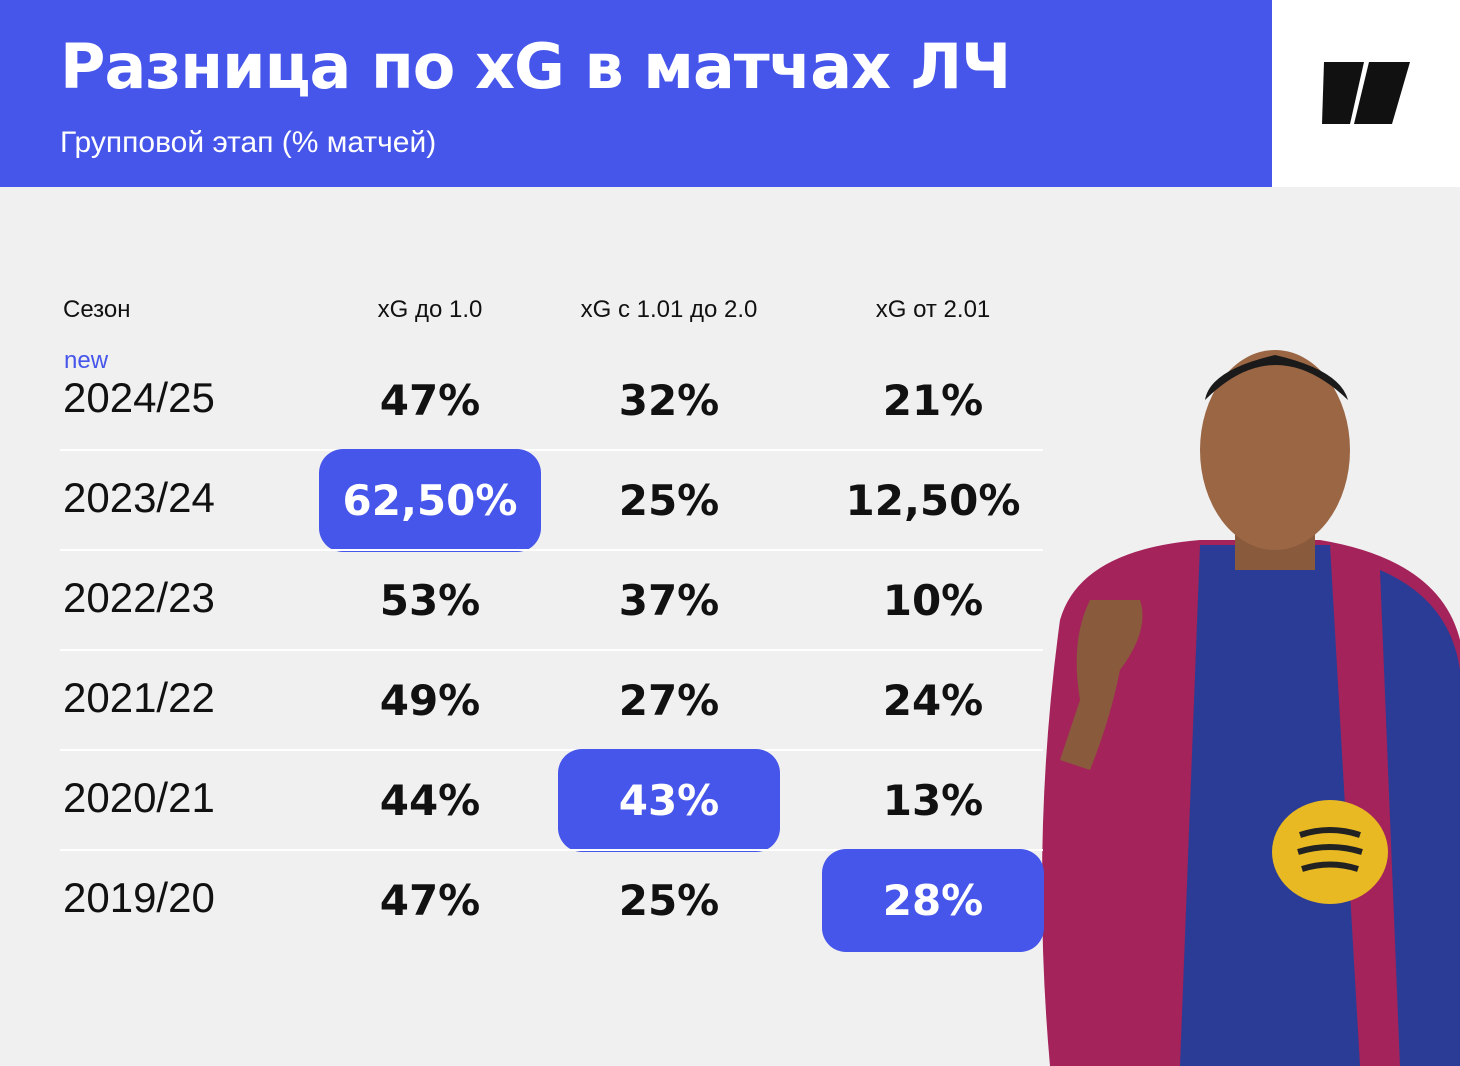 The height and width of the screenshot is (1066, 1460). I want to click on title: Разница по xG в матчах ЛЧ, so click(535, 66).